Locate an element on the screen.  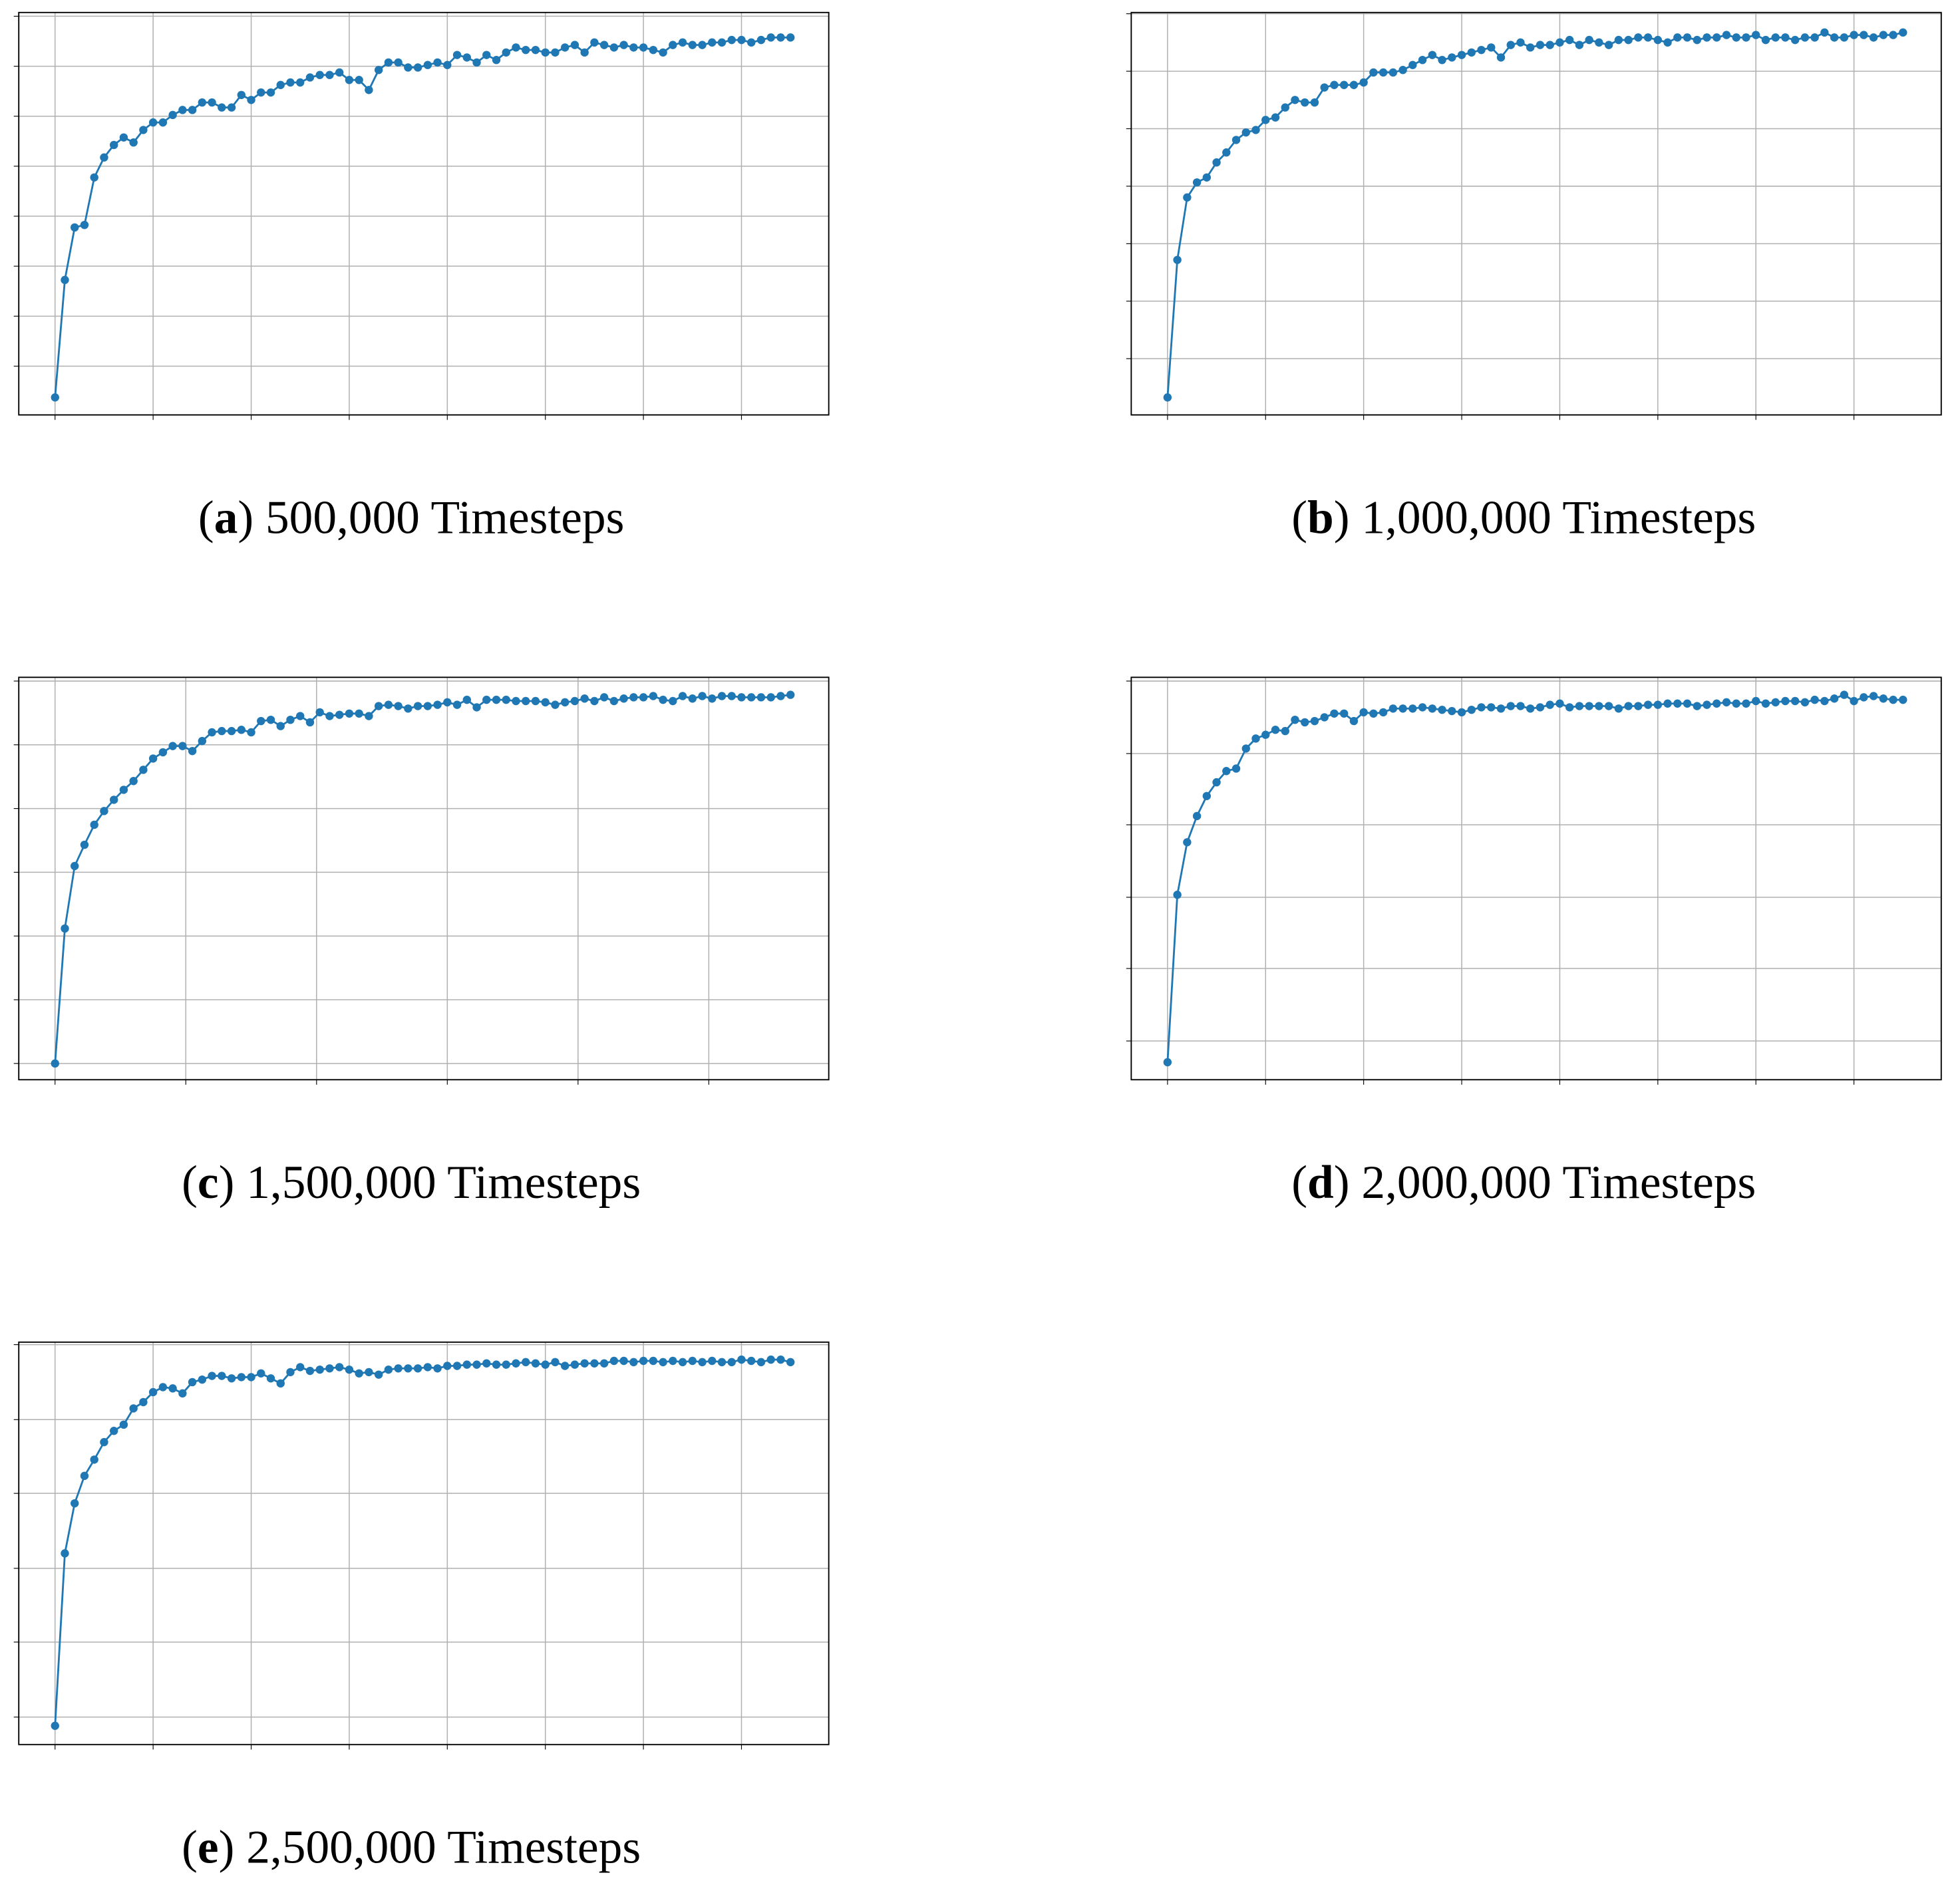
subplot: (e) 2,500,000 Timesteps is located at coordinates (421, 1607).